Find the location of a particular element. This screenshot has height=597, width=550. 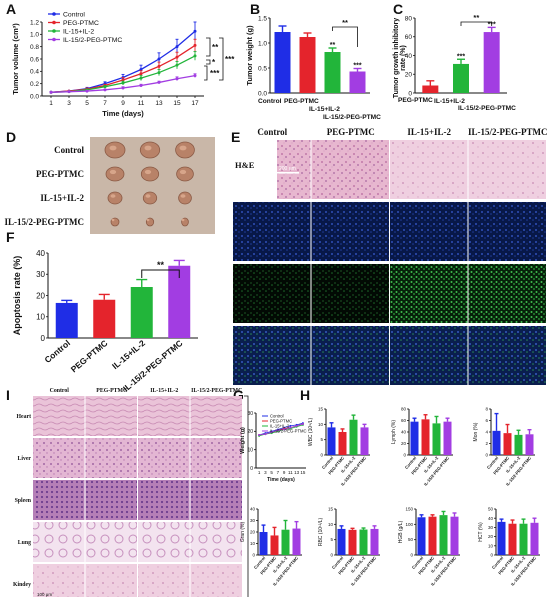

y-tick-label: 2 is located at coordinates (486, 443).